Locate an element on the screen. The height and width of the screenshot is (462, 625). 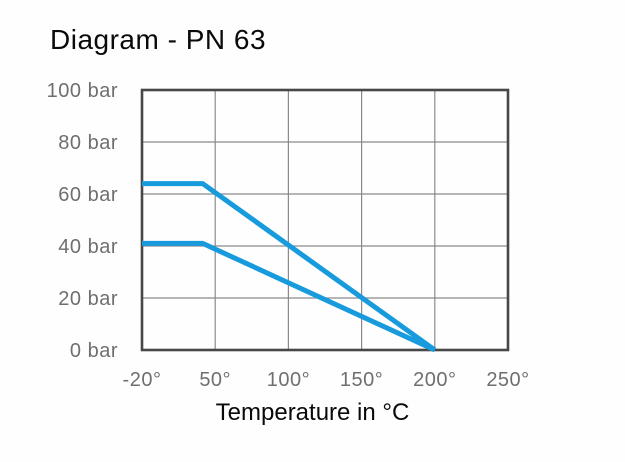
y-tick-label: 80 bar is located at coordinates (88, 143).